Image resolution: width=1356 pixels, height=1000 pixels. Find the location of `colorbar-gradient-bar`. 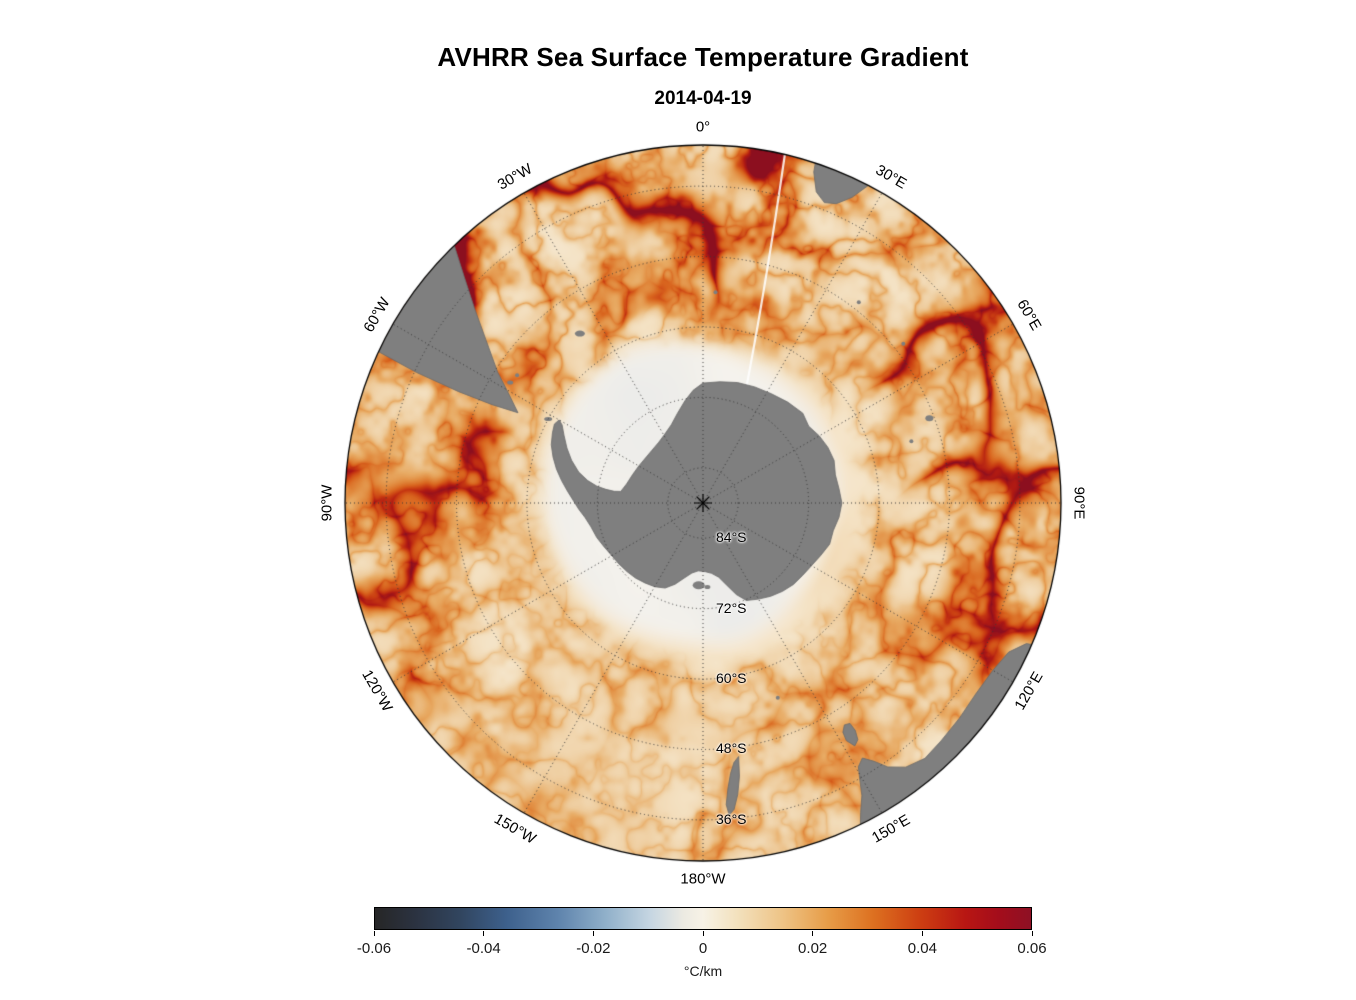

colorbar-gradient-bar is located at coordinates (703, 918).